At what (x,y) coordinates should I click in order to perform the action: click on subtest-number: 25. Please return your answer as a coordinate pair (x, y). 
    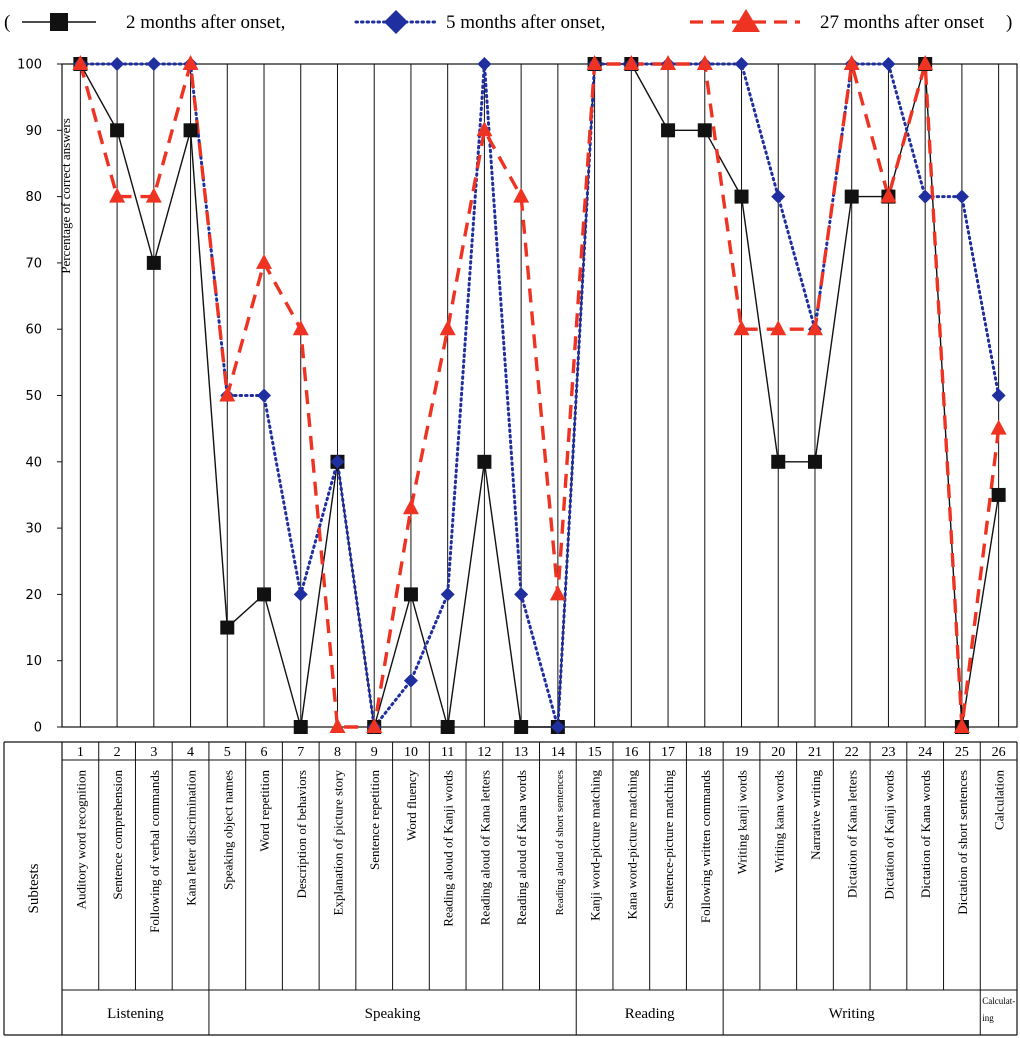
    Looking at the image, I should click on (962, 752).